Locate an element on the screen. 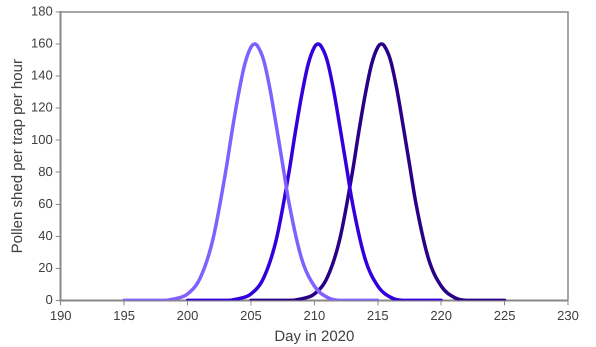 This screenshot has height=347, width=596. y-tick-label: 40 is located at coordinates (45, 235).